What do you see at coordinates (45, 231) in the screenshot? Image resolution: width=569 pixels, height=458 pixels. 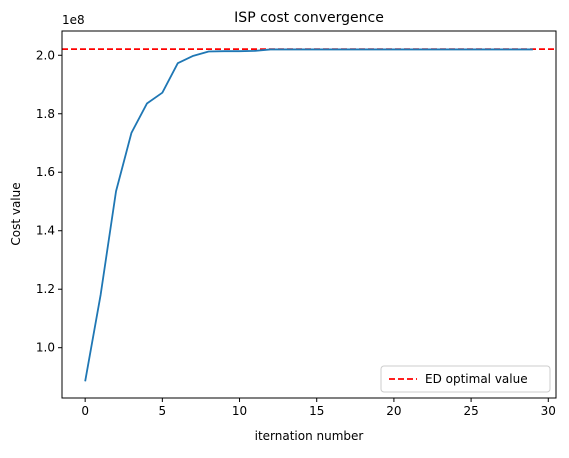 I see `y-tick-label: 1.4` at bounding box center [45, 231].